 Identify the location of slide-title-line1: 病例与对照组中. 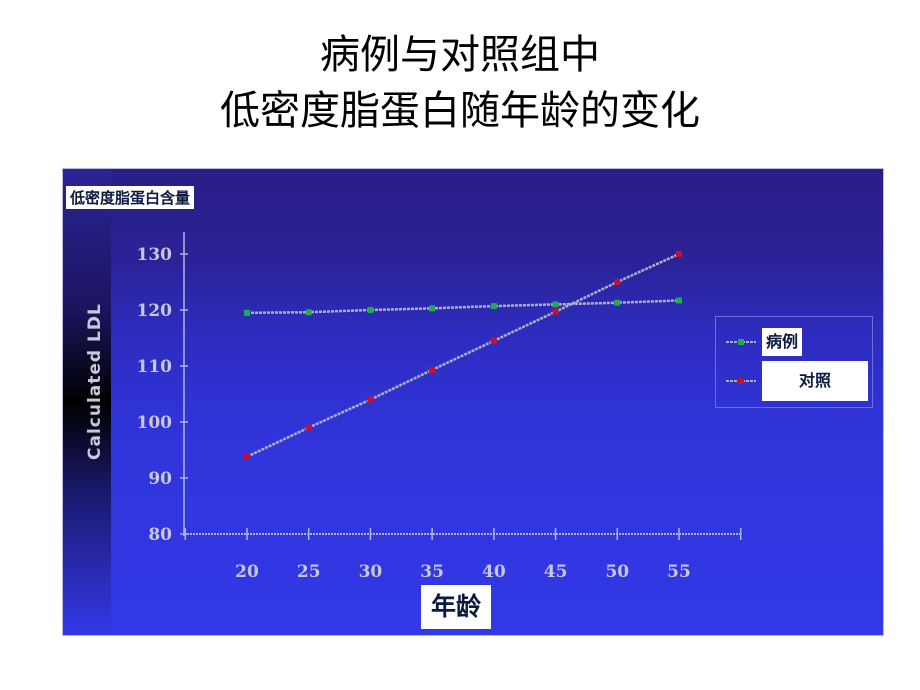
(460, 55).